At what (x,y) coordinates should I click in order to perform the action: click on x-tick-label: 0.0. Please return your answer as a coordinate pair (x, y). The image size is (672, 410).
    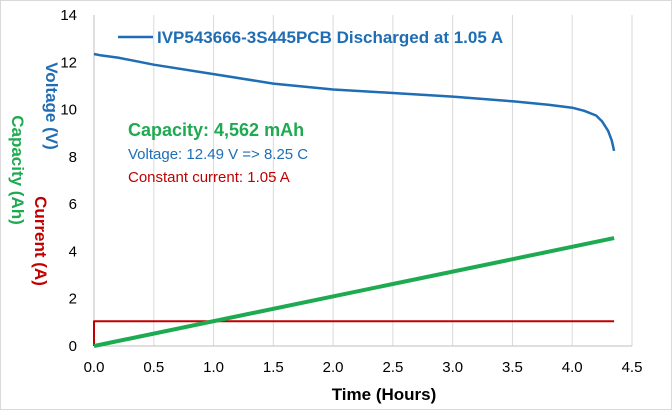
    Looking at the image, I should click on (94, 367).